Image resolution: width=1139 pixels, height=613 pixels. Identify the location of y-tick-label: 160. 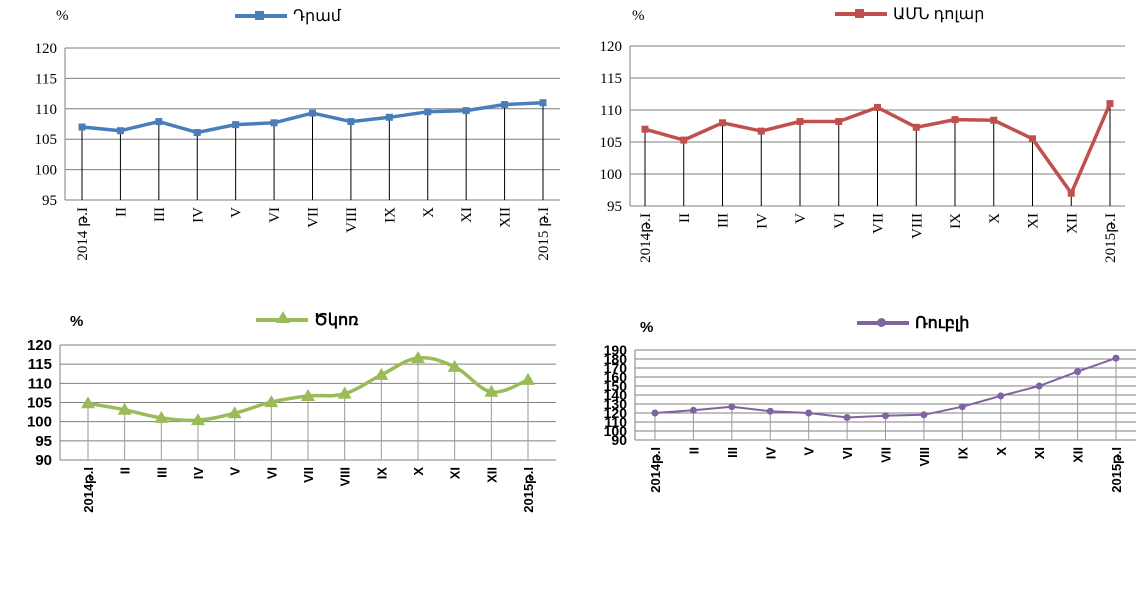
(616, 377).